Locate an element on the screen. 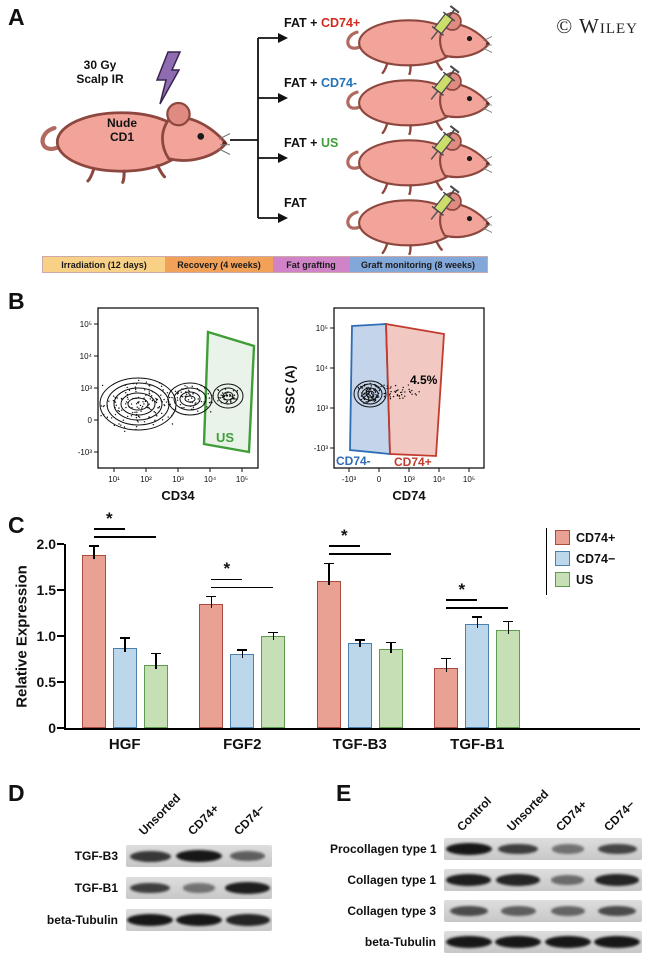 This screenshot has width=650, height=955. timeline-recovery: Recovery (4 weeks) is located at coordinates (219, 264).